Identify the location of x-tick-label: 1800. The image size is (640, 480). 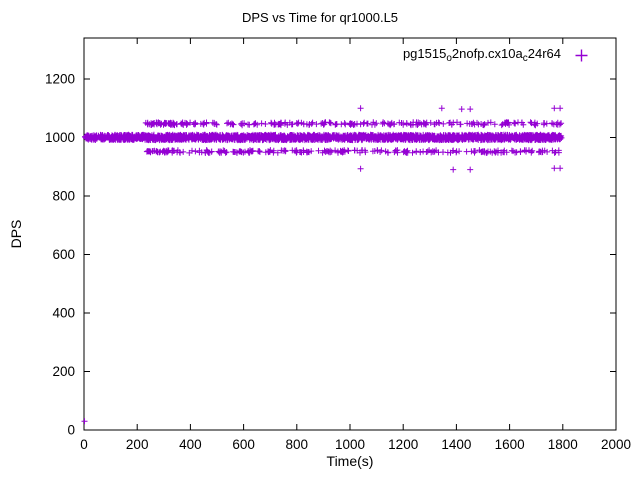
(563, 444).